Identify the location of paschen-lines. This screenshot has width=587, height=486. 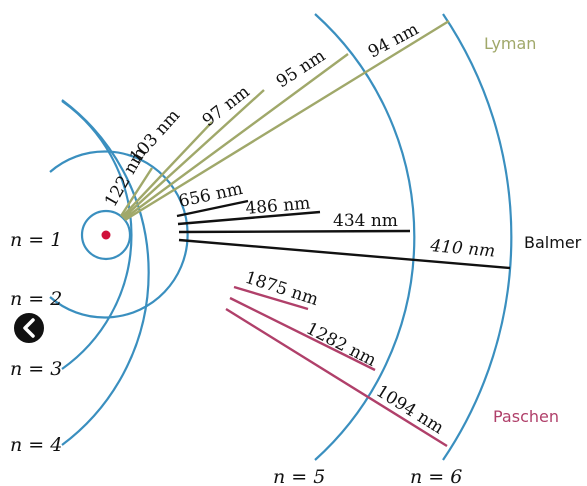
(336, 366).